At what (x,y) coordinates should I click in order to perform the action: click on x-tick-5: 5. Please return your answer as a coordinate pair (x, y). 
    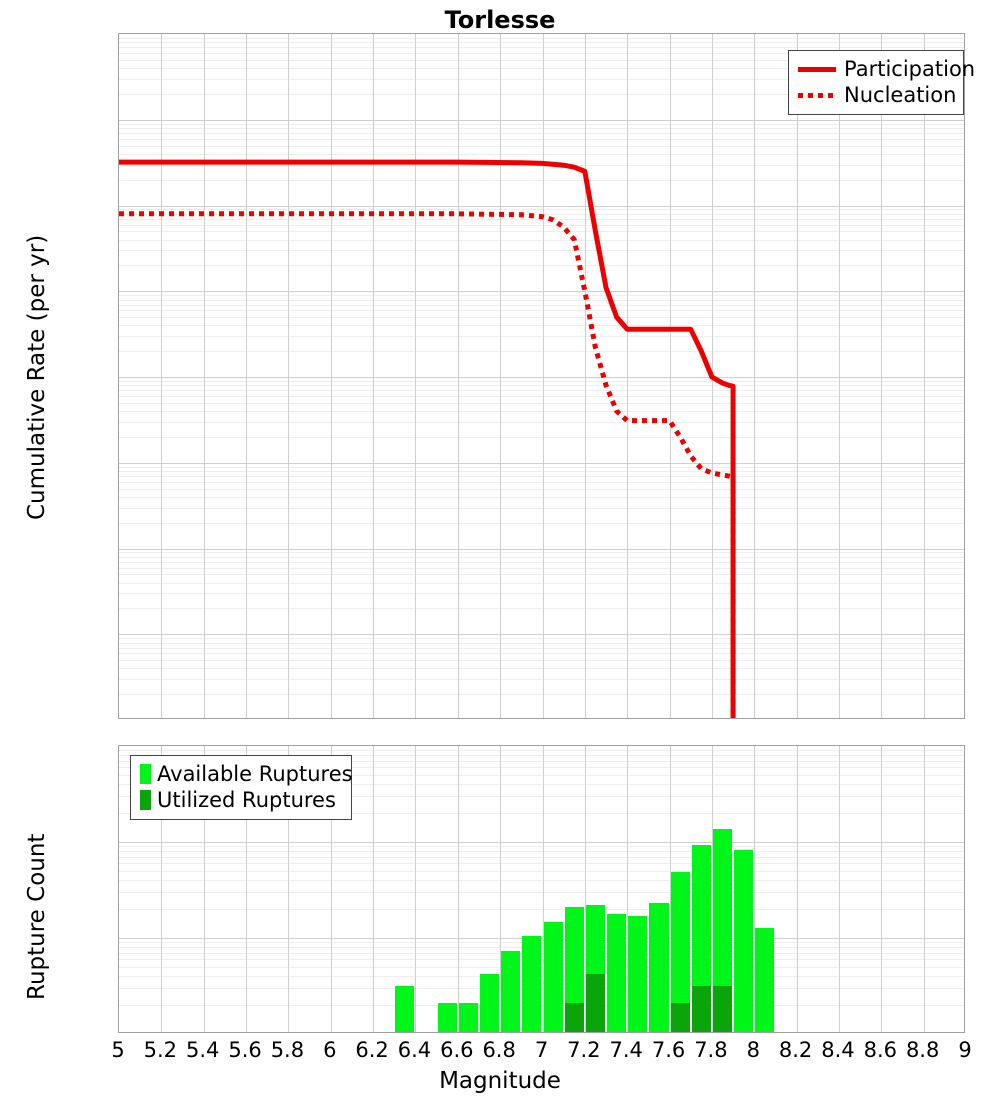
    Looking at the image, I should click on (118, 1050).